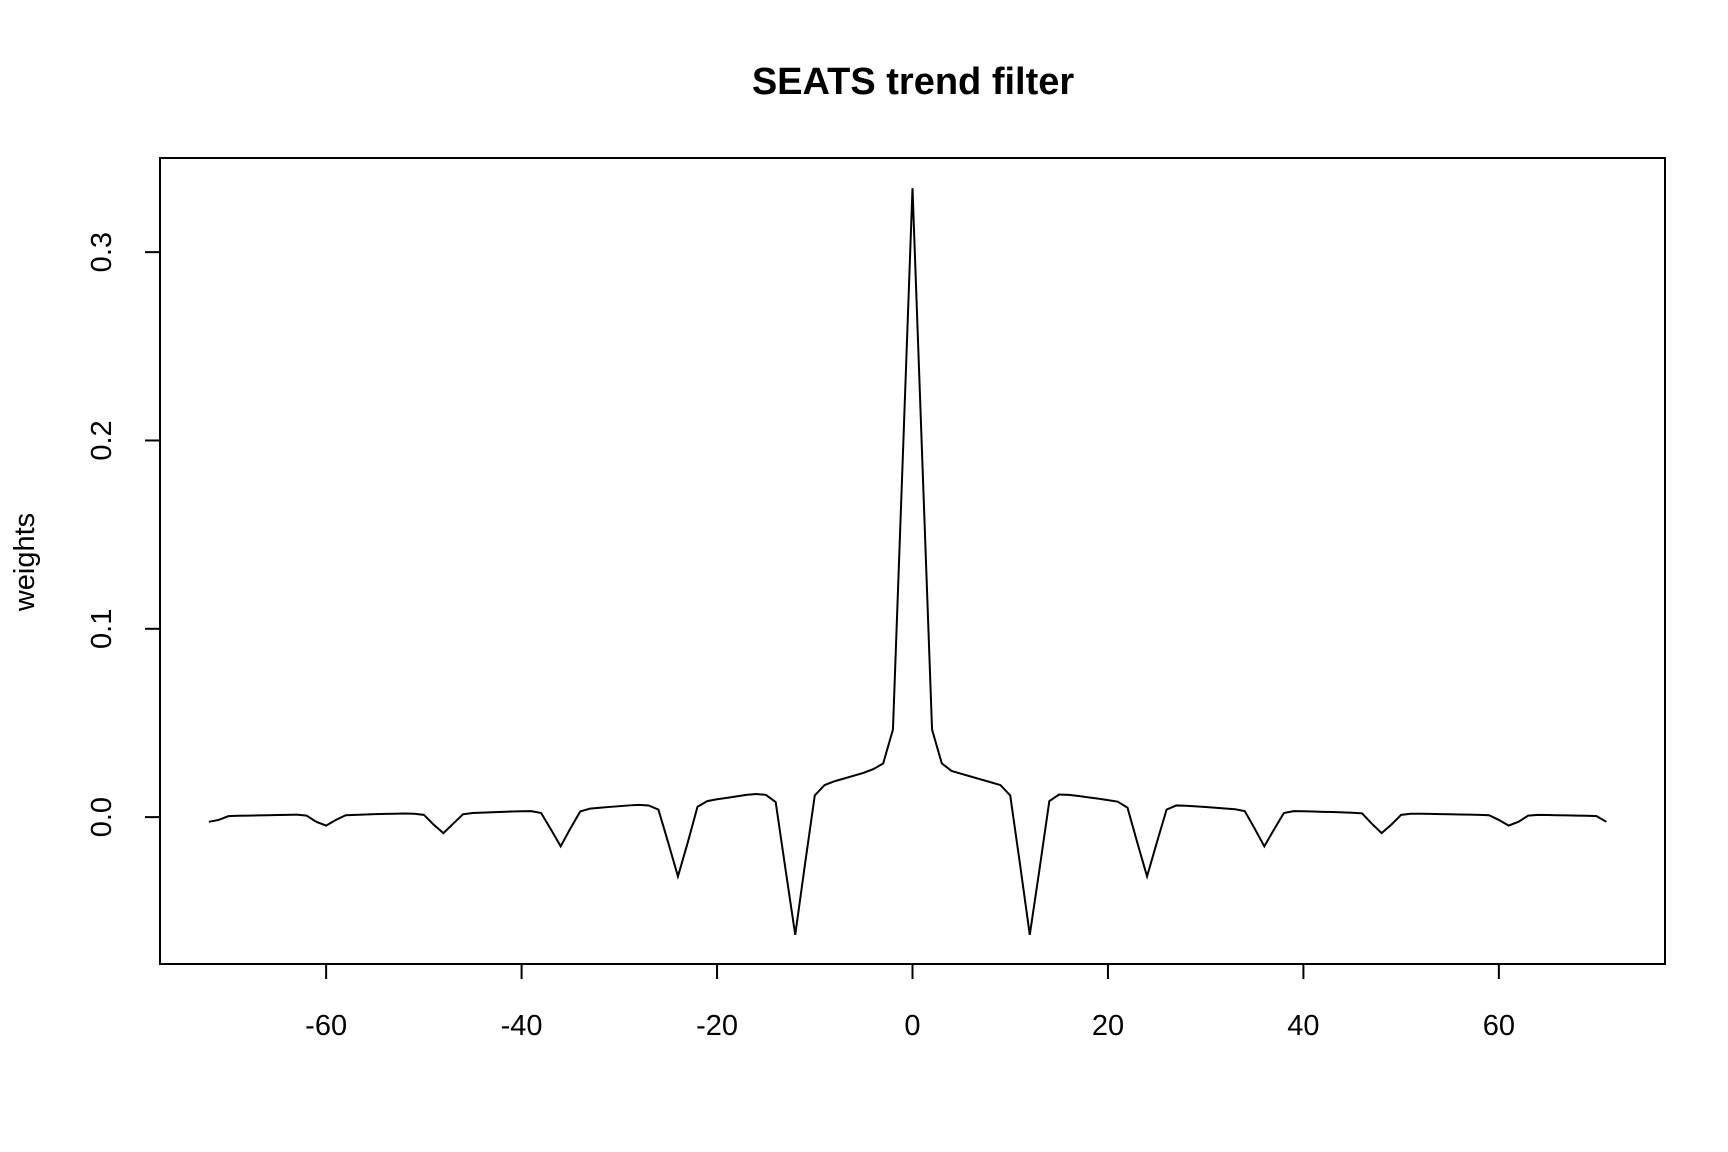 Image resolution: width=1728 pixels, height=1152 pixels. What do you see at coordinates (522, 1026) in the screenshot?
I see `x-tick-label: -40` at bounding box center [522, 1026].